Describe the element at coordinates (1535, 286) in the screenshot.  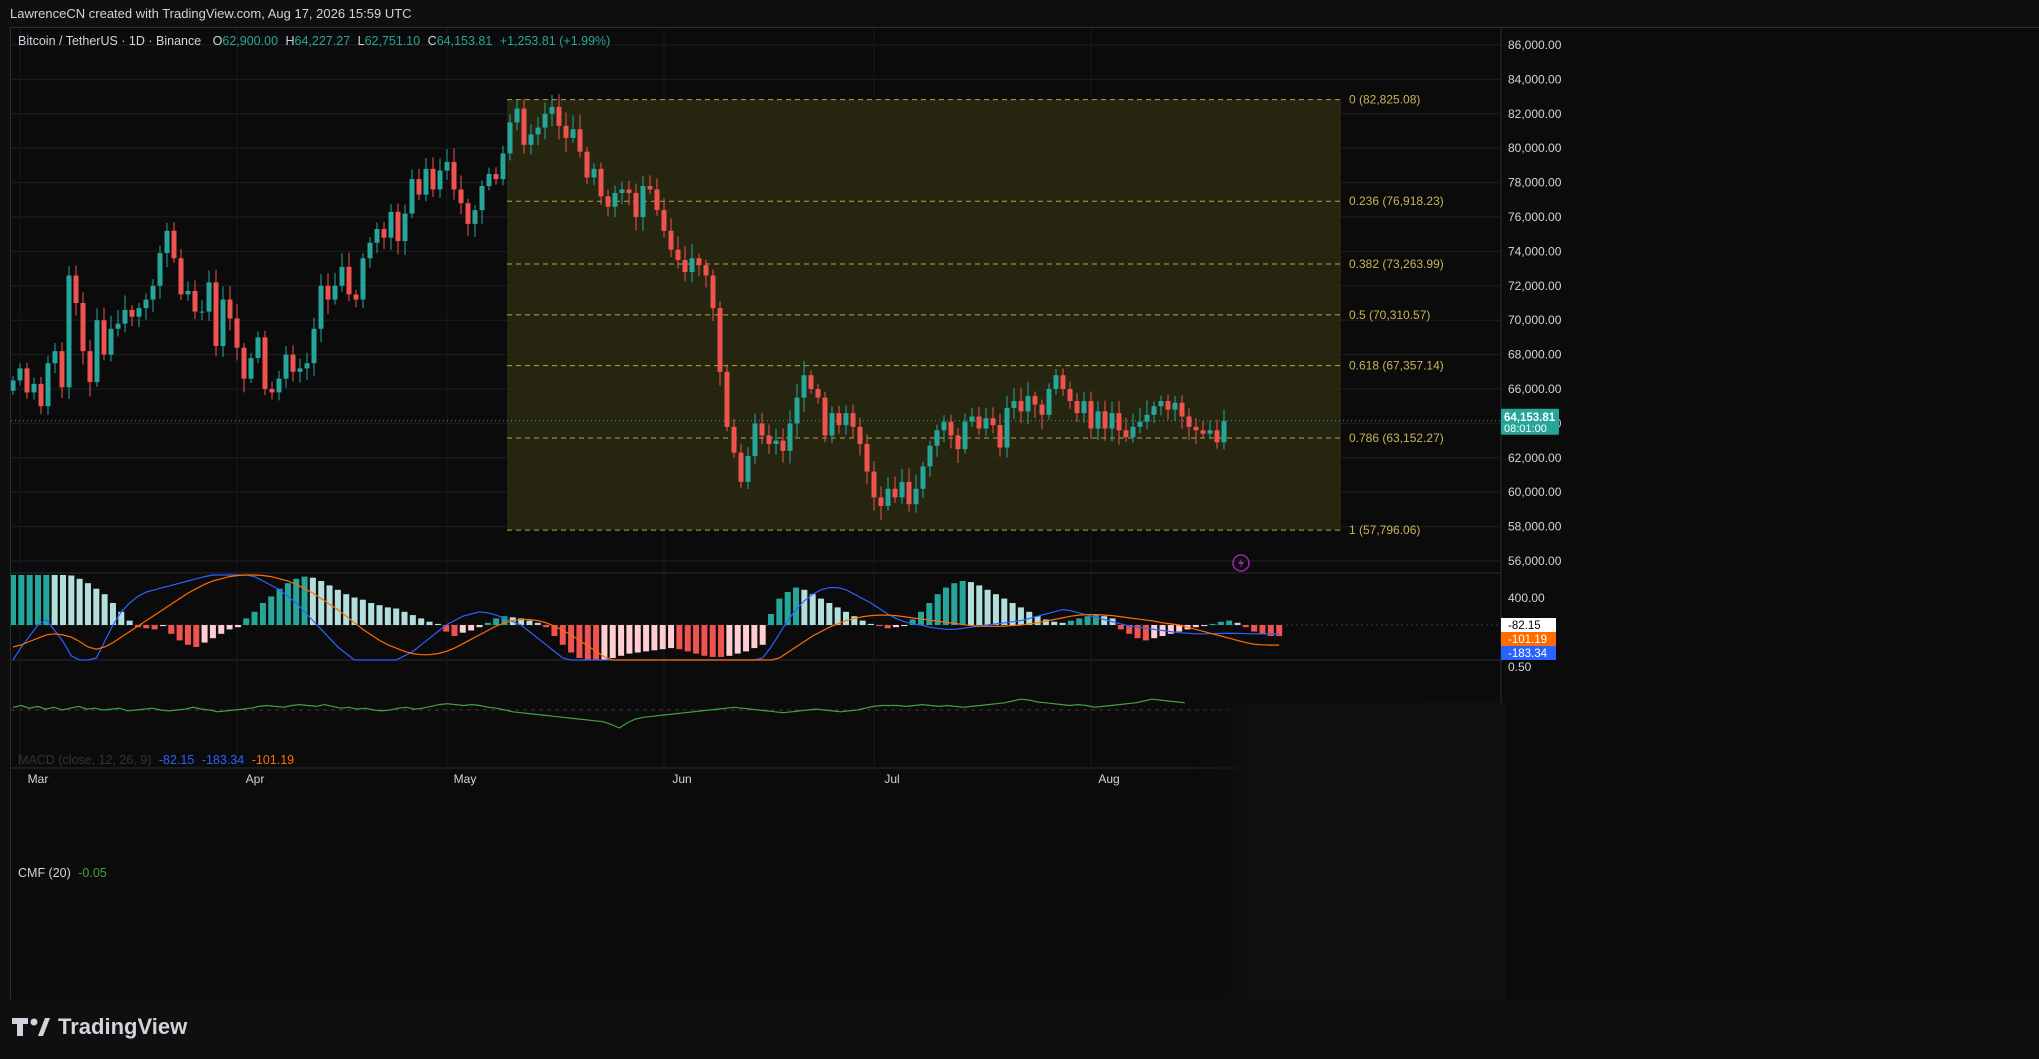
I see `y-tick-label: 72,000.00` at that location.